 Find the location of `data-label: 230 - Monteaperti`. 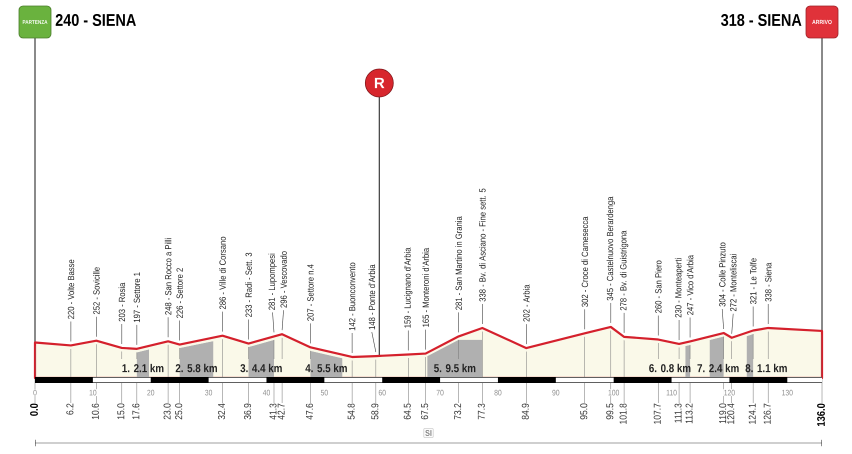

data-label: 230 - Monteaperti is located at coordinates (679, 288).